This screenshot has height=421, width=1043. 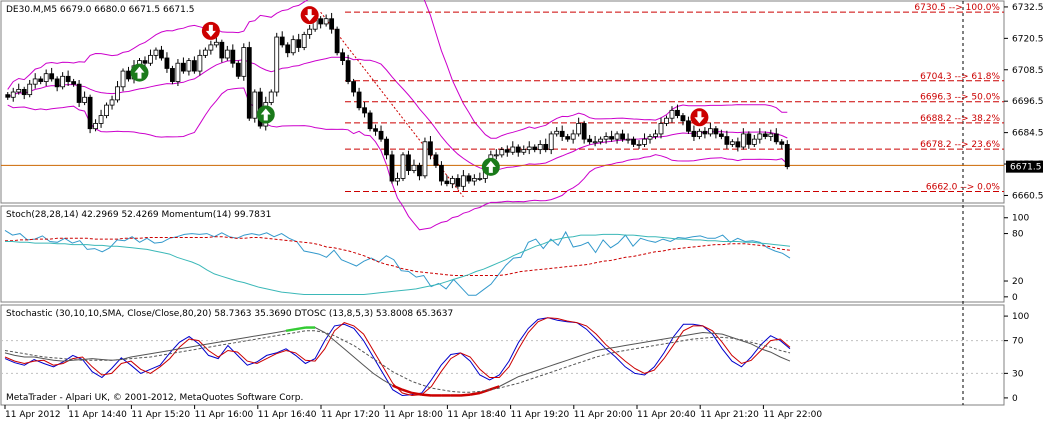 I want to click on time-tick-label: 11 Apr 15:20, so click(x=160, y=415).